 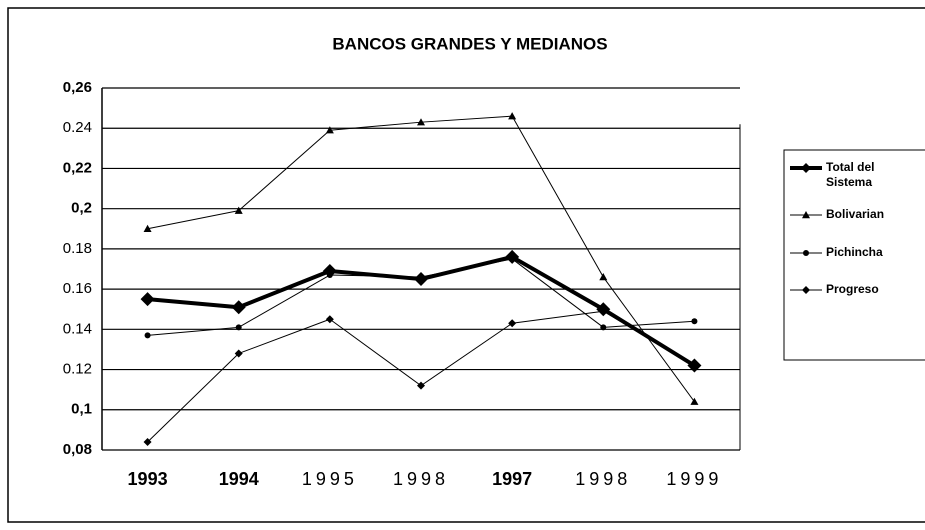 I want to click on legend-label: Bolivarian, so click(x=855, y=214).